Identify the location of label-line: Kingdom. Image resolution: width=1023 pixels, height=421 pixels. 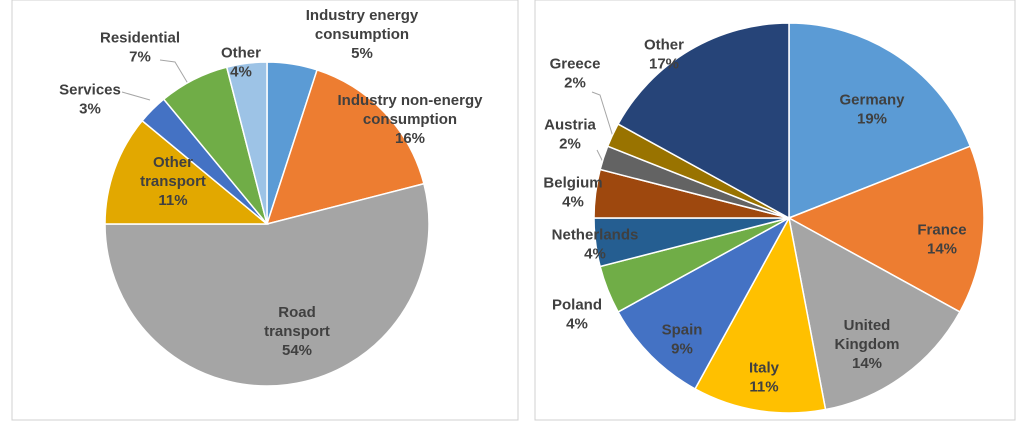
(867, 344).